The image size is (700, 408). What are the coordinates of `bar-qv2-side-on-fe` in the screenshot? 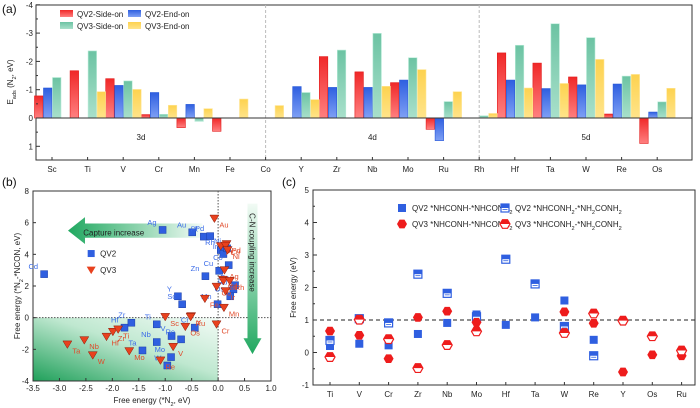 It's located at (217, 124).